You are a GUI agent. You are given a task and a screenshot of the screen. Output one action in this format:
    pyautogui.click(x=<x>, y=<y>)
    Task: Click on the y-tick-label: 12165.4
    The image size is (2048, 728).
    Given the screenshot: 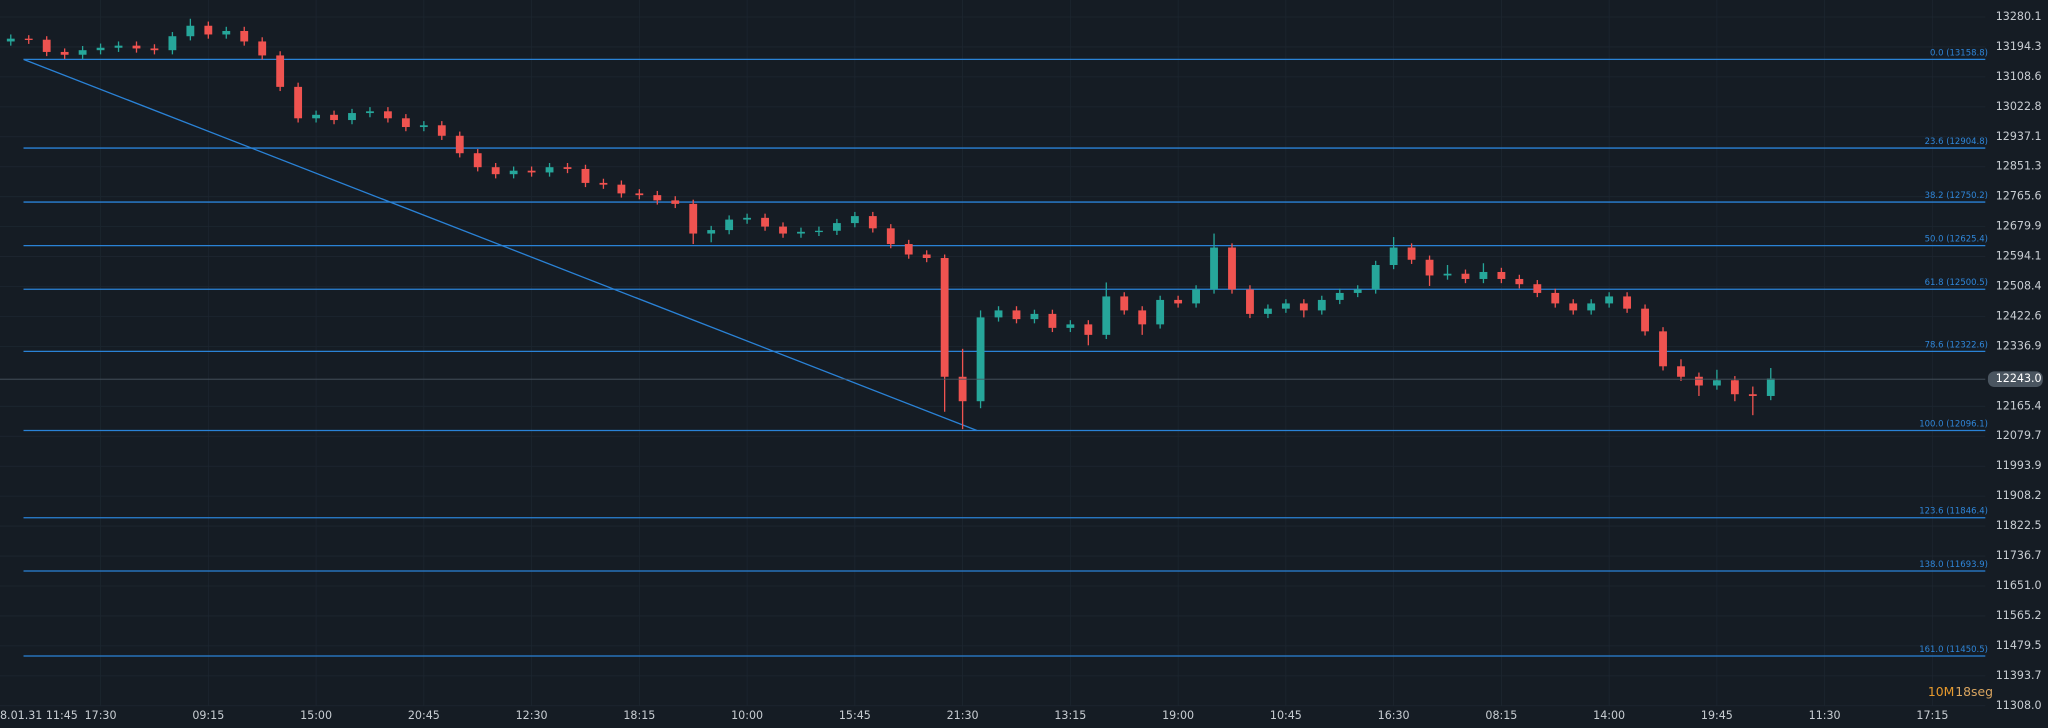 What is the action you would take?
    pyautogui.click(x=2019, y=405)
    